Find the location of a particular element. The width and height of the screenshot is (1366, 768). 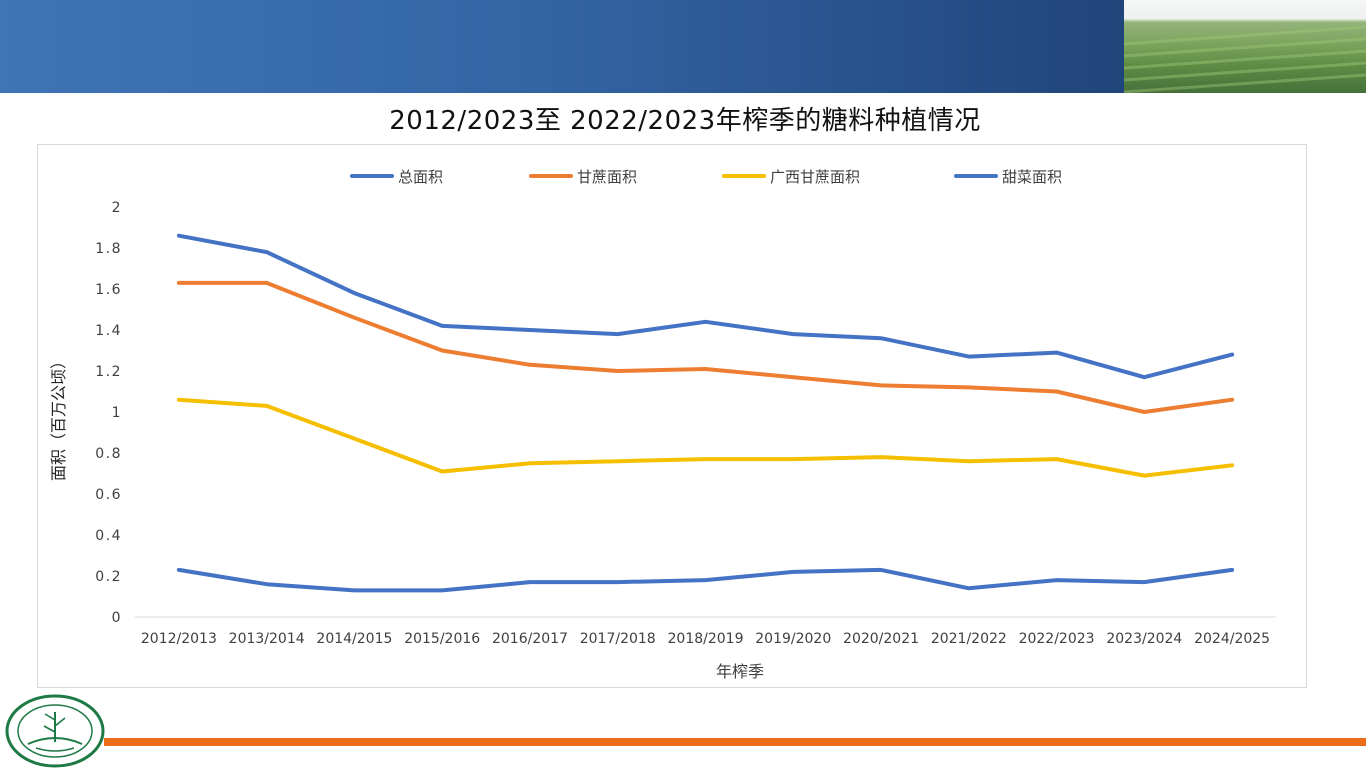

x-tick-label: 2015/2016 is located at coordinates (442, 639).